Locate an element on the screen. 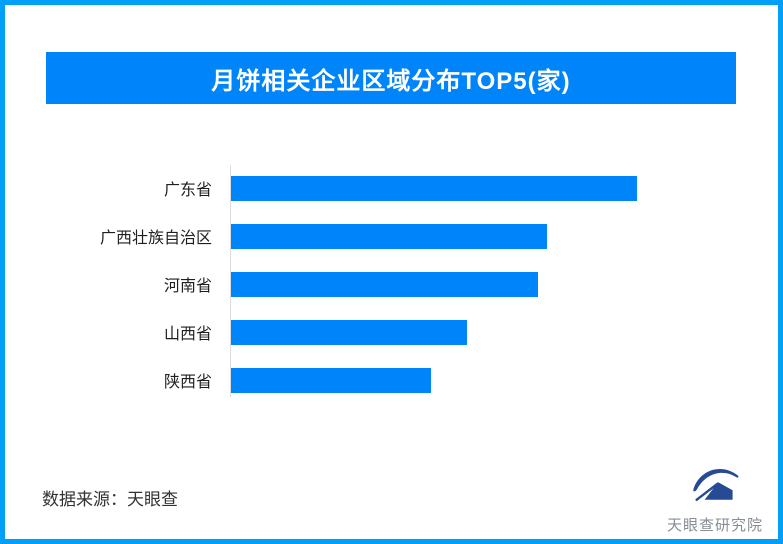 This screenshot has width=783, height=544. chart-row: 广西壮族自治区 is located at coordinates (390, 236).